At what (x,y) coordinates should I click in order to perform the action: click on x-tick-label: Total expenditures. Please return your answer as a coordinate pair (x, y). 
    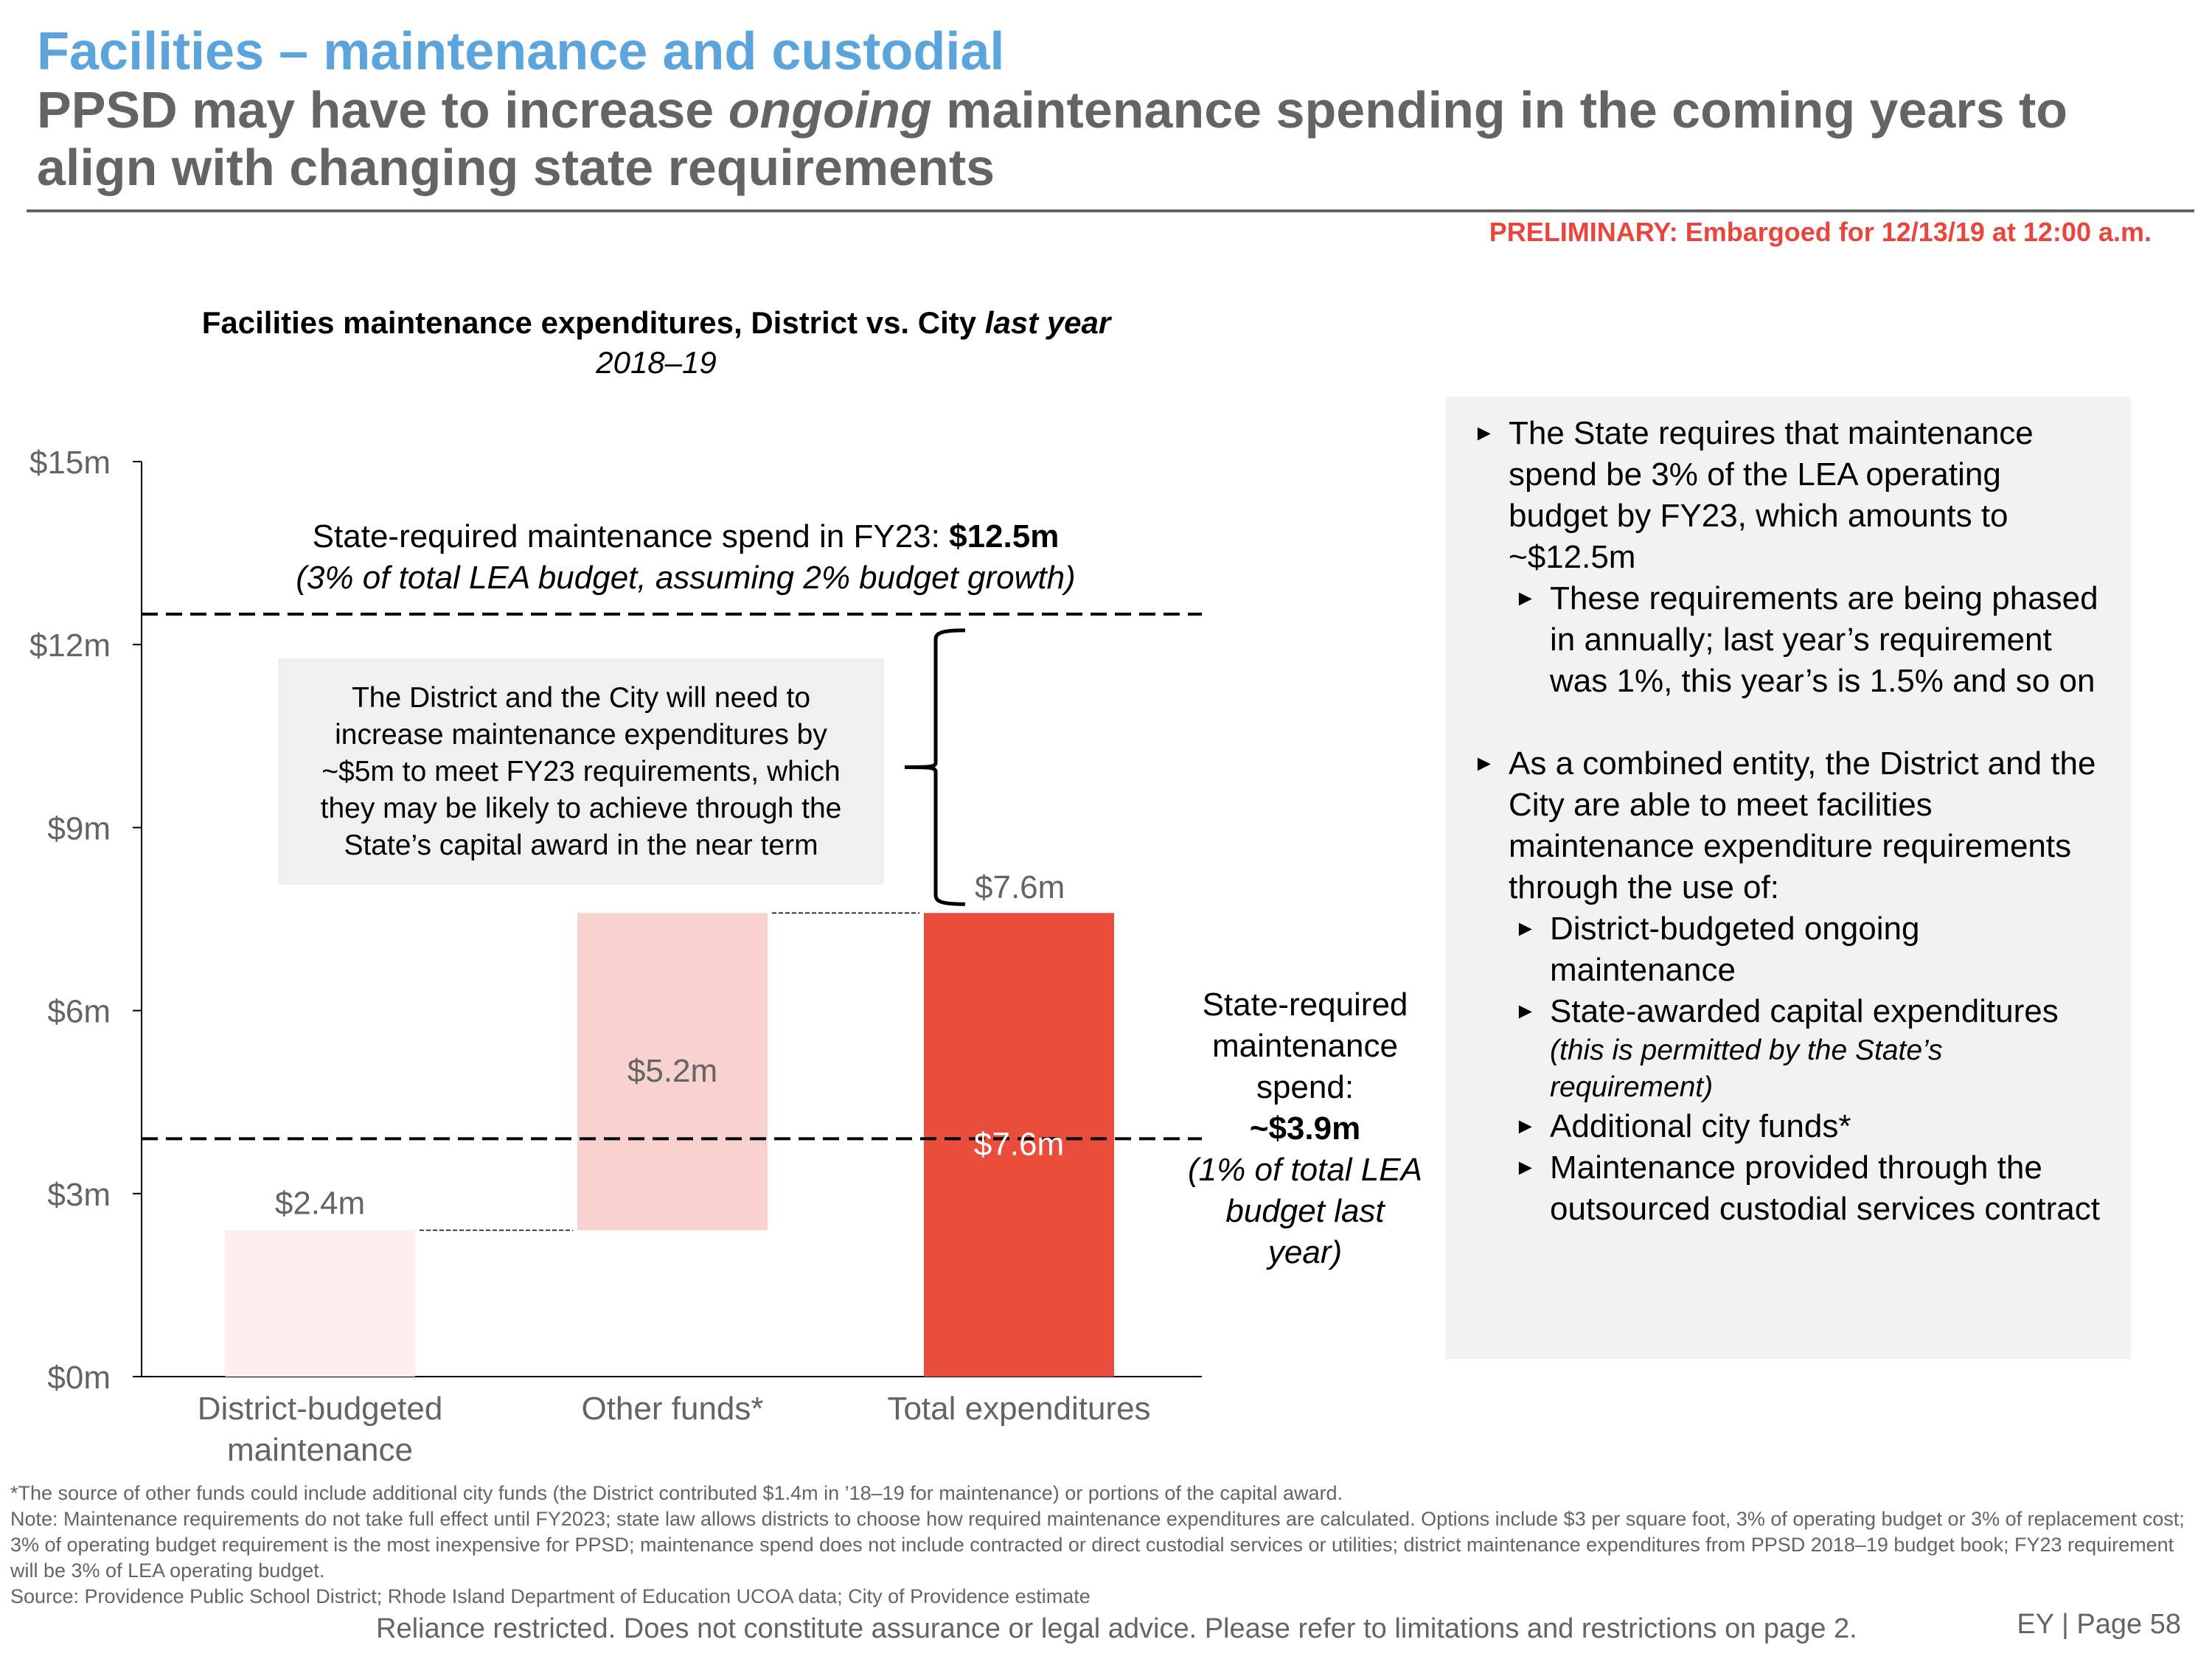
    Looking at the image, I should click on (1018, 1409).